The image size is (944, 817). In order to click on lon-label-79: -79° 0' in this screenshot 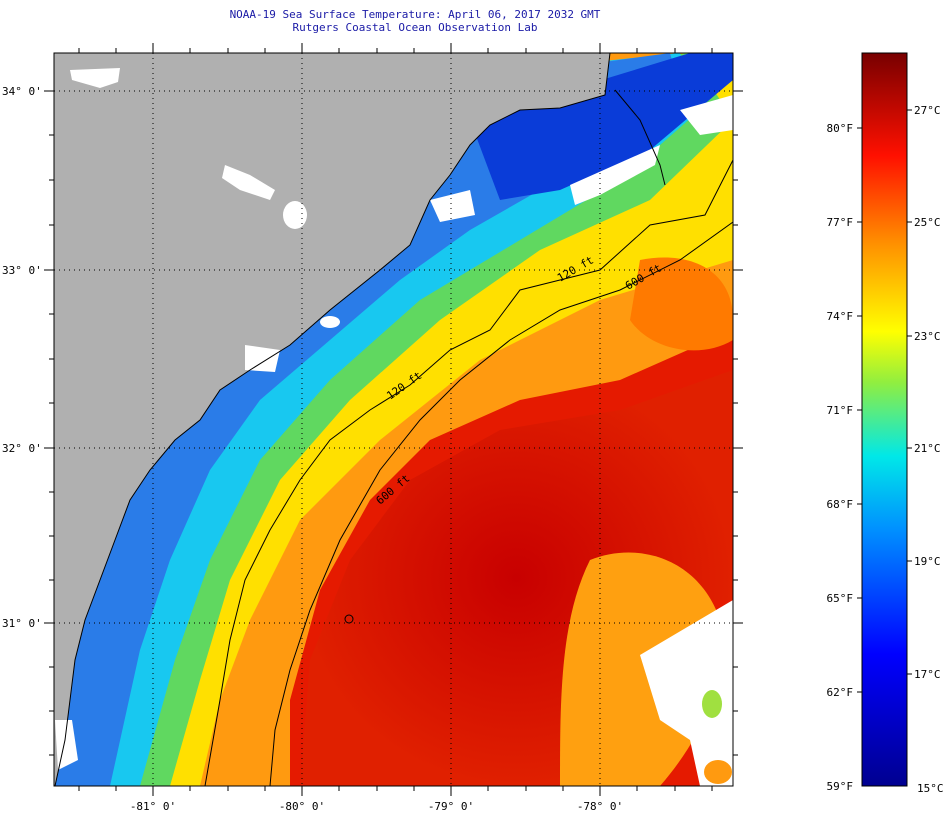, I will do `click(451, 806)`.